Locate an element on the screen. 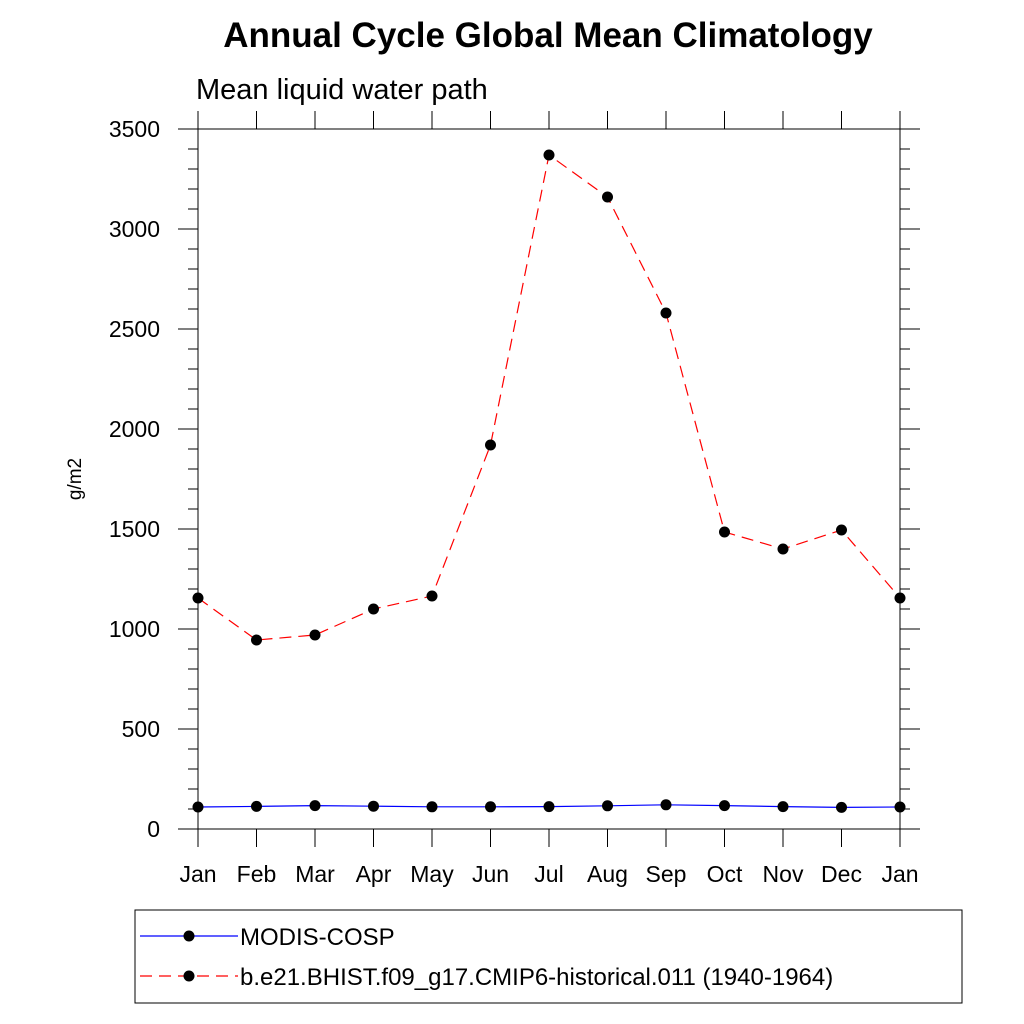  y-tick-label: 500 is located at coordinates (141, 729).